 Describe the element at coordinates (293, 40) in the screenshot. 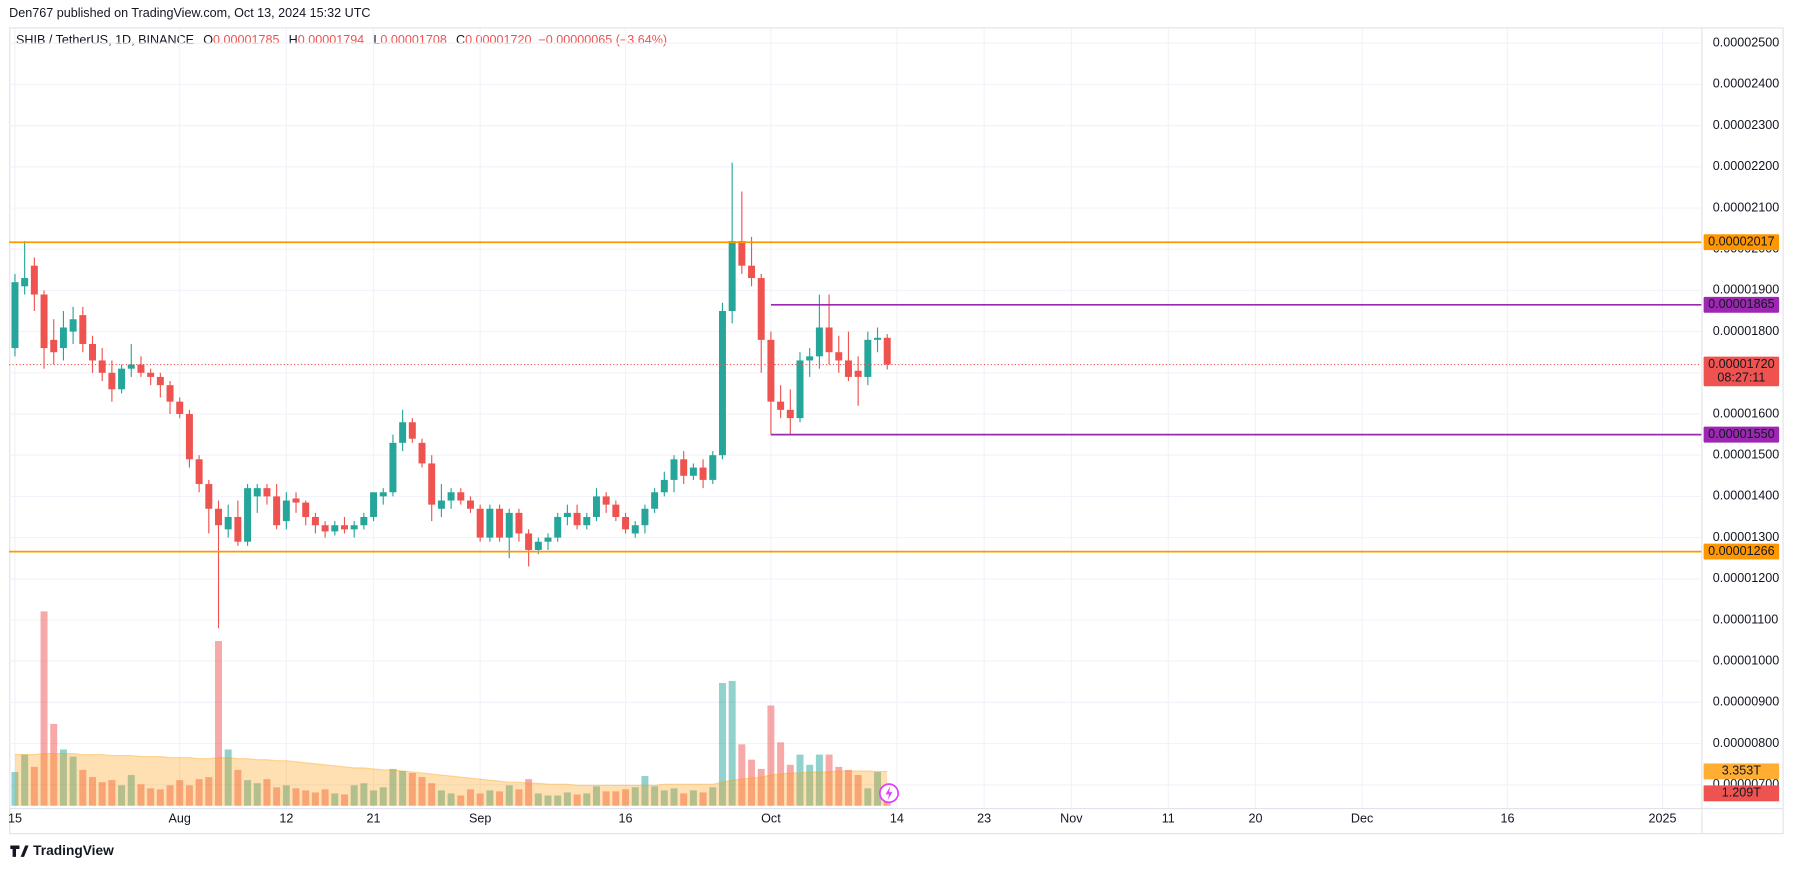

I see `ohlc-key: H` at that location.